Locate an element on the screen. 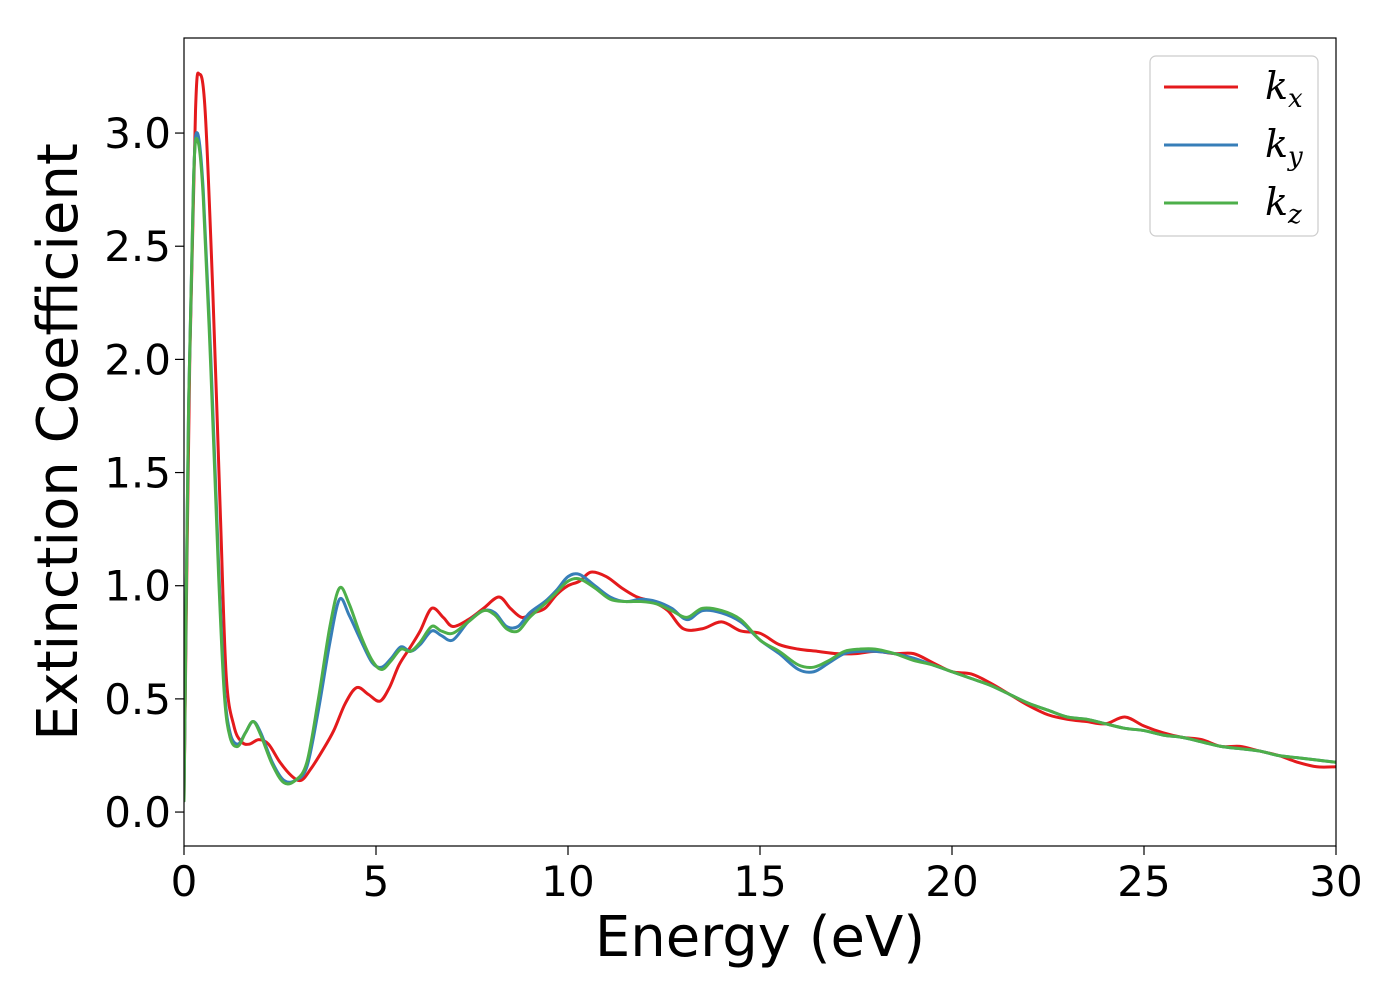 This screenshot has width=1400, height=1000. x-tick-label: 20 is located at coordinates (951, 881).